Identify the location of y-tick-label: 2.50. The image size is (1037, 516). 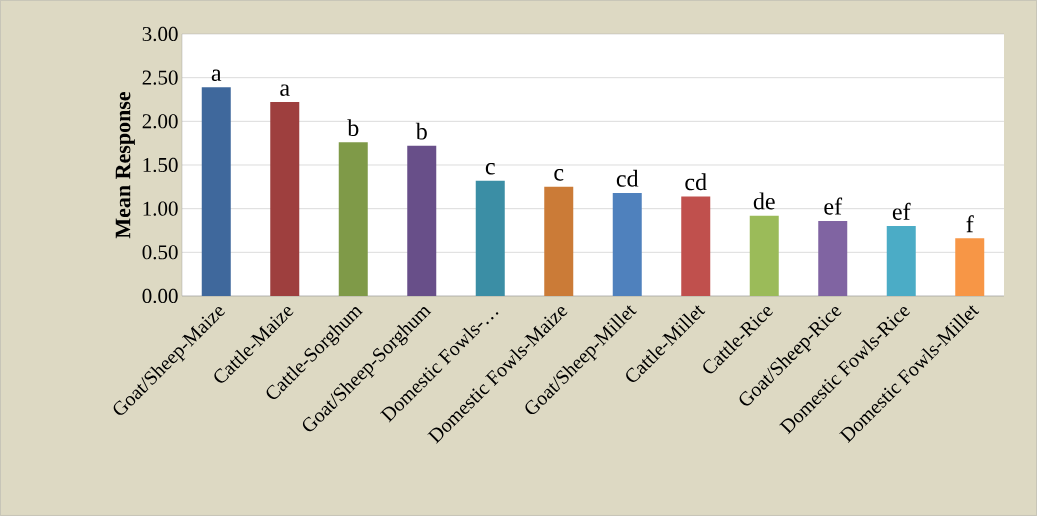
(160, 77).